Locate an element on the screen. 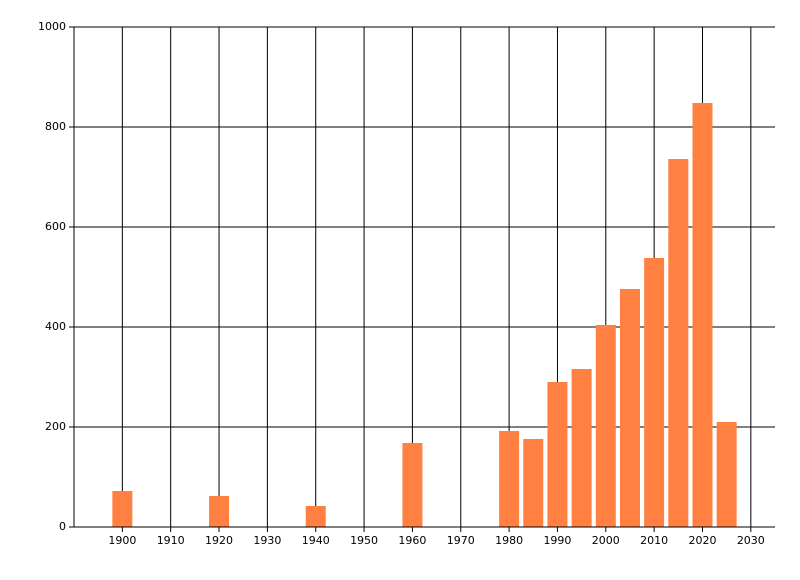 The height and width of the screenshot is (580, 800). x-tick-label: 1940 is located at coordinates (316, 540).